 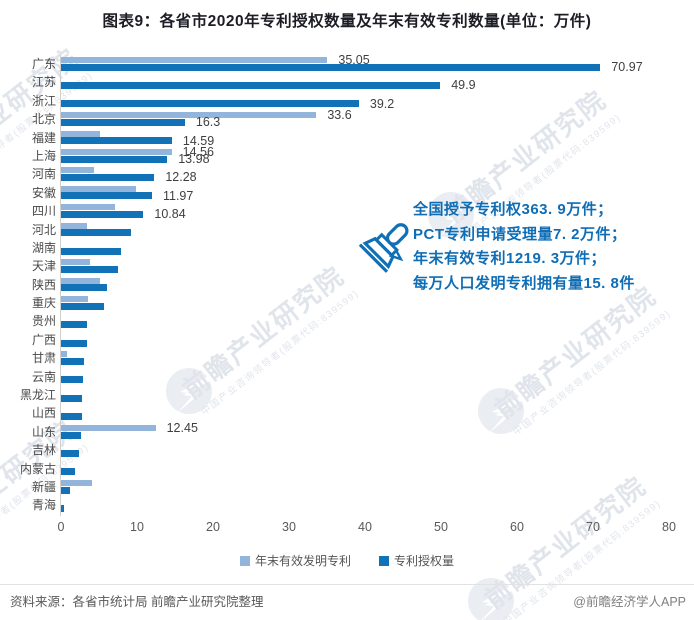 I want to click on value-label: 33.6, so click(x=339, y=115).